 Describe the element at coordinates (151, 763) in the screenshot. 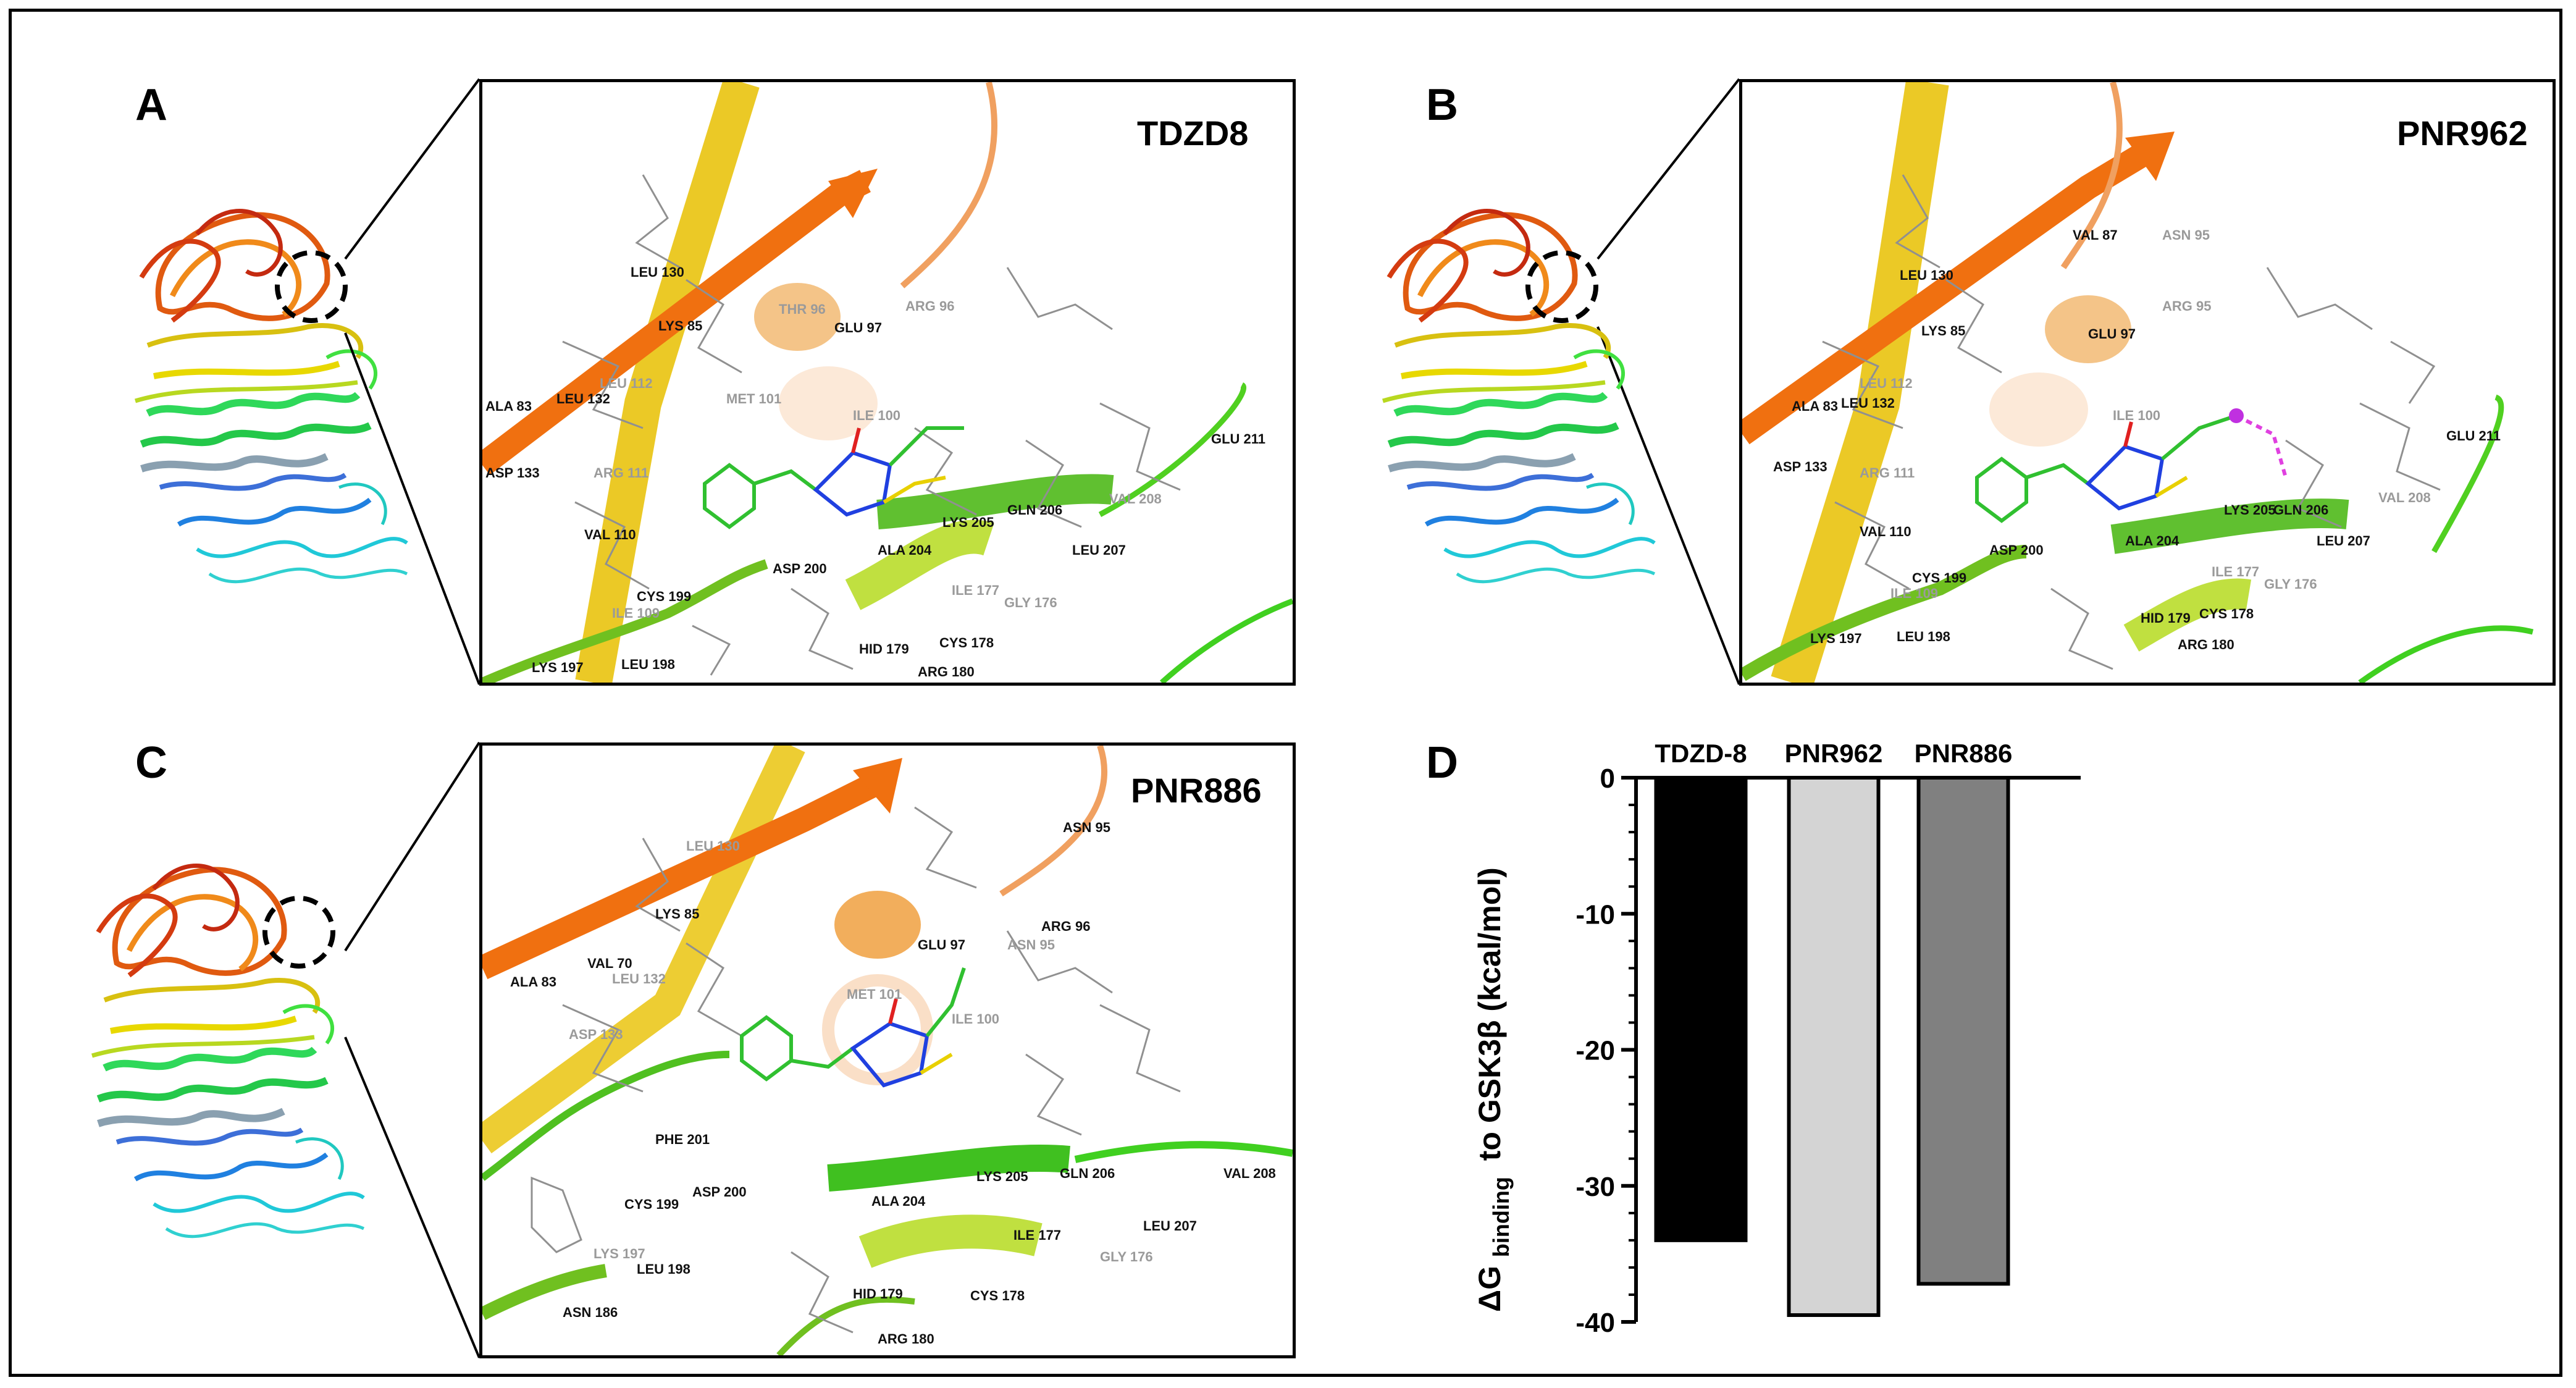

I see `panel-label-c: C` at that location.